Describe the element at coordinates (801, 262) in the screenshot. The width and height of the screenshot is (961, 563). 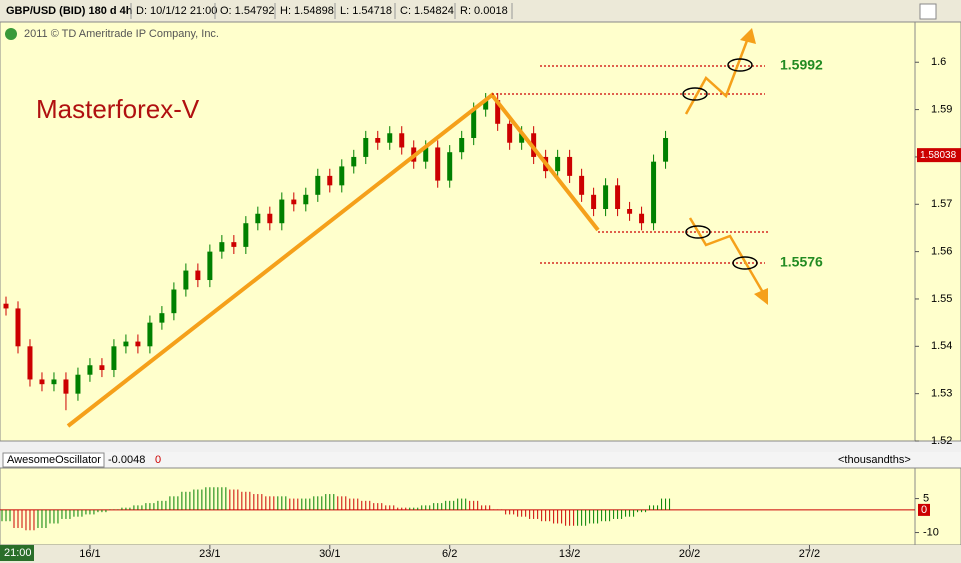
I see `target-label: 1.5576` at that location.